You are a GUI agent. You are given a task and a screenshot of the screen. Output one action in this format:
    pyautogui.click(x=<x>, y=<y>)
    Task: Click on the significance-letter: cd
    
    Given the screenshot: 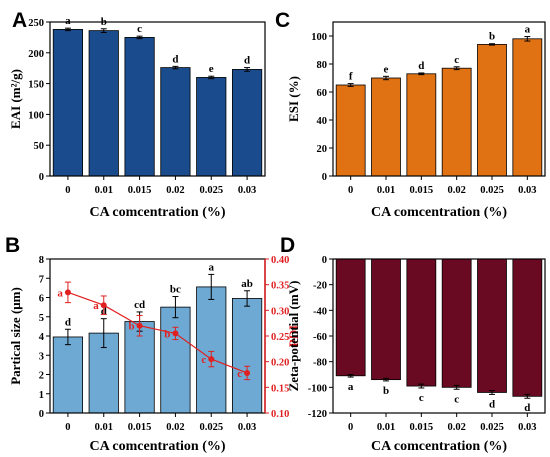 What is the action you would take?
    pyautogui.click(x=139, y=305)
    